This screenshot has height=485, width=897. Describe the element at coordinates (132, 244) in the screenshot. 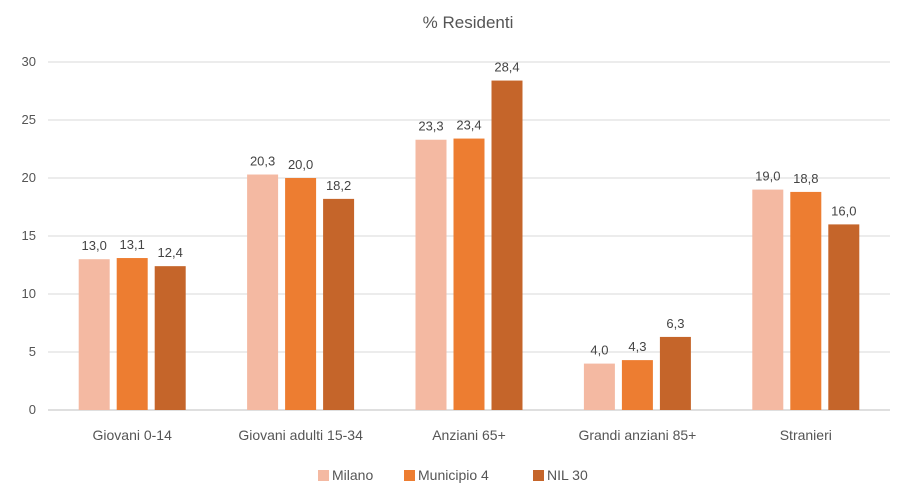

I see `data-label: 13,1` at that location.